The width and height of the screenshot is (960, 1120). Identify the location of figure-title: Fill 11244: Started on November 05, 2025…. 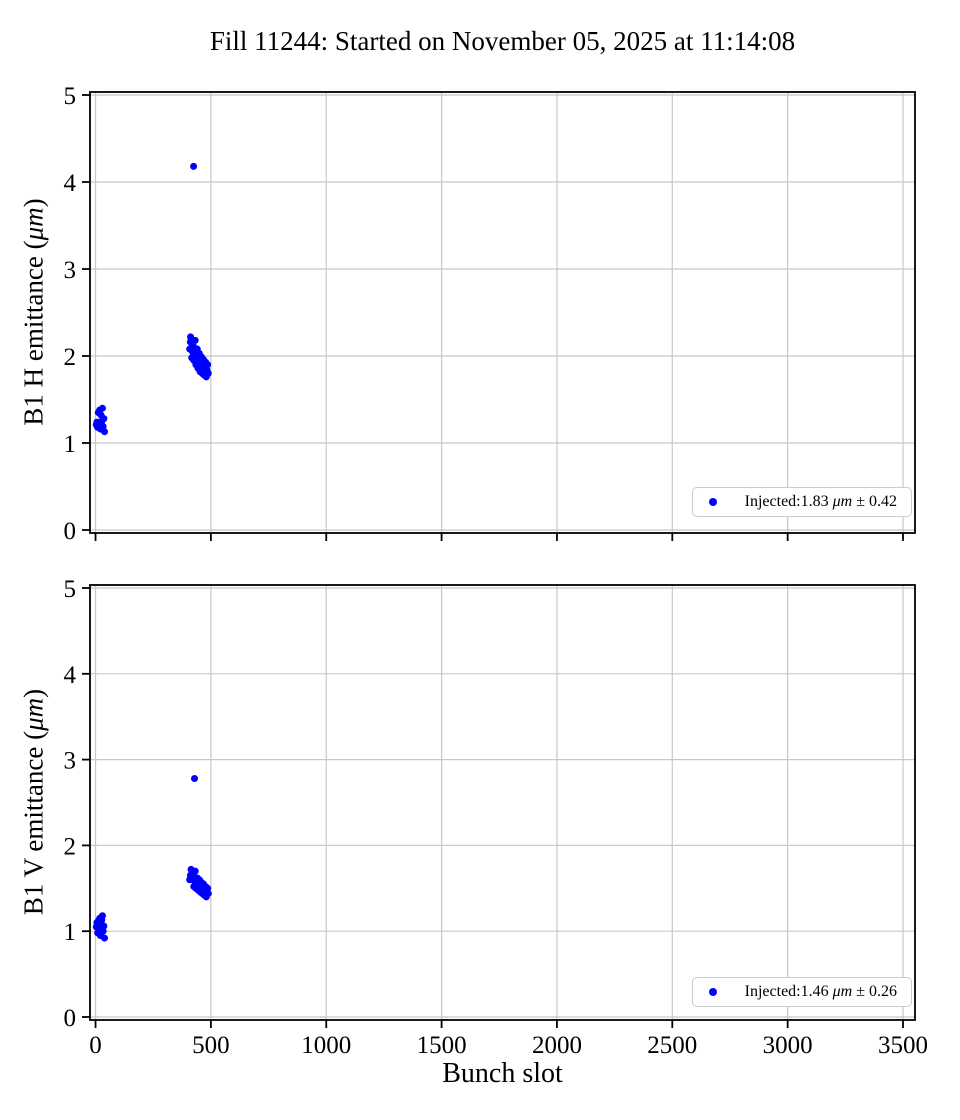
(502, 41).